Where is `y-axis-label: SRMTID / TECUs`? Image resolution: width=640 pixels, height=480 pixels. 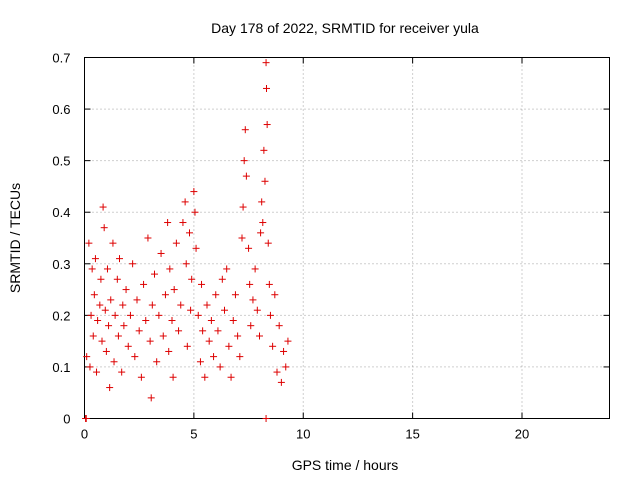
y-axis-label: SRMTID / TECUs is located at coordinates (15, 238).